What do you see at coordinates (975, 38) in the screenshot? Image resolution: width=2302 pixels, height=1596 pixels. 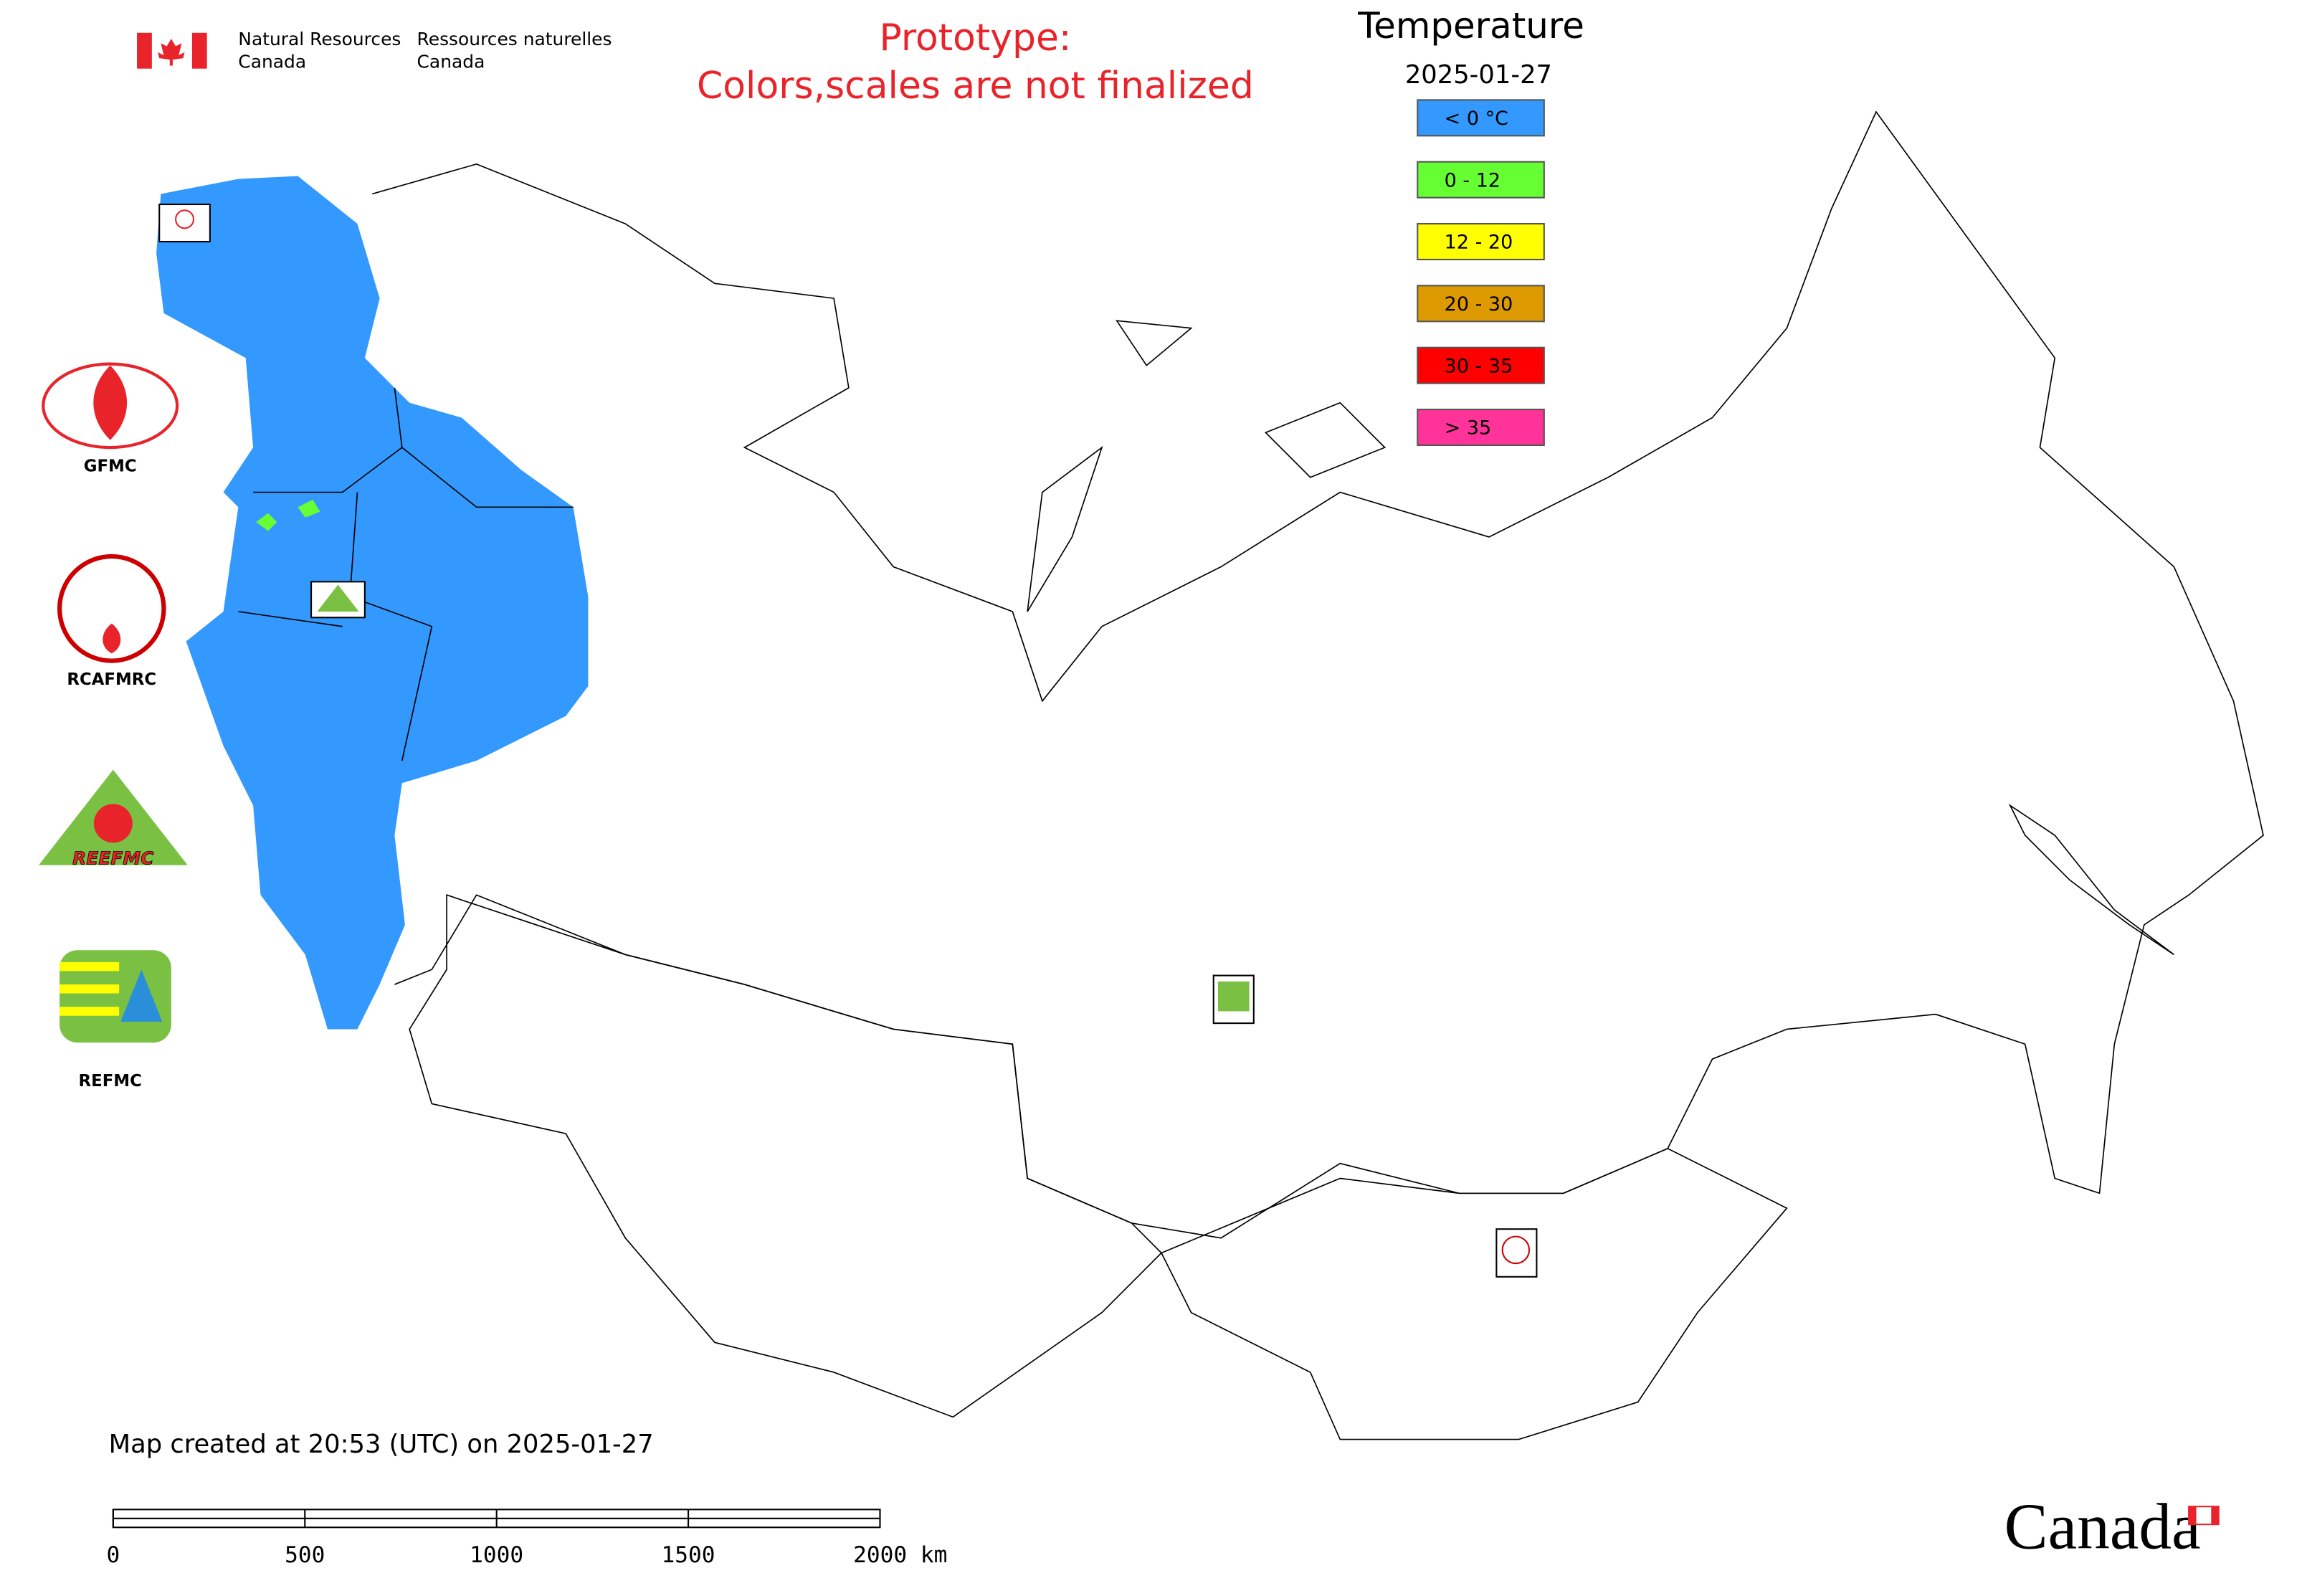 I see `notice: Prototype:` at bounding box center [975, 38].